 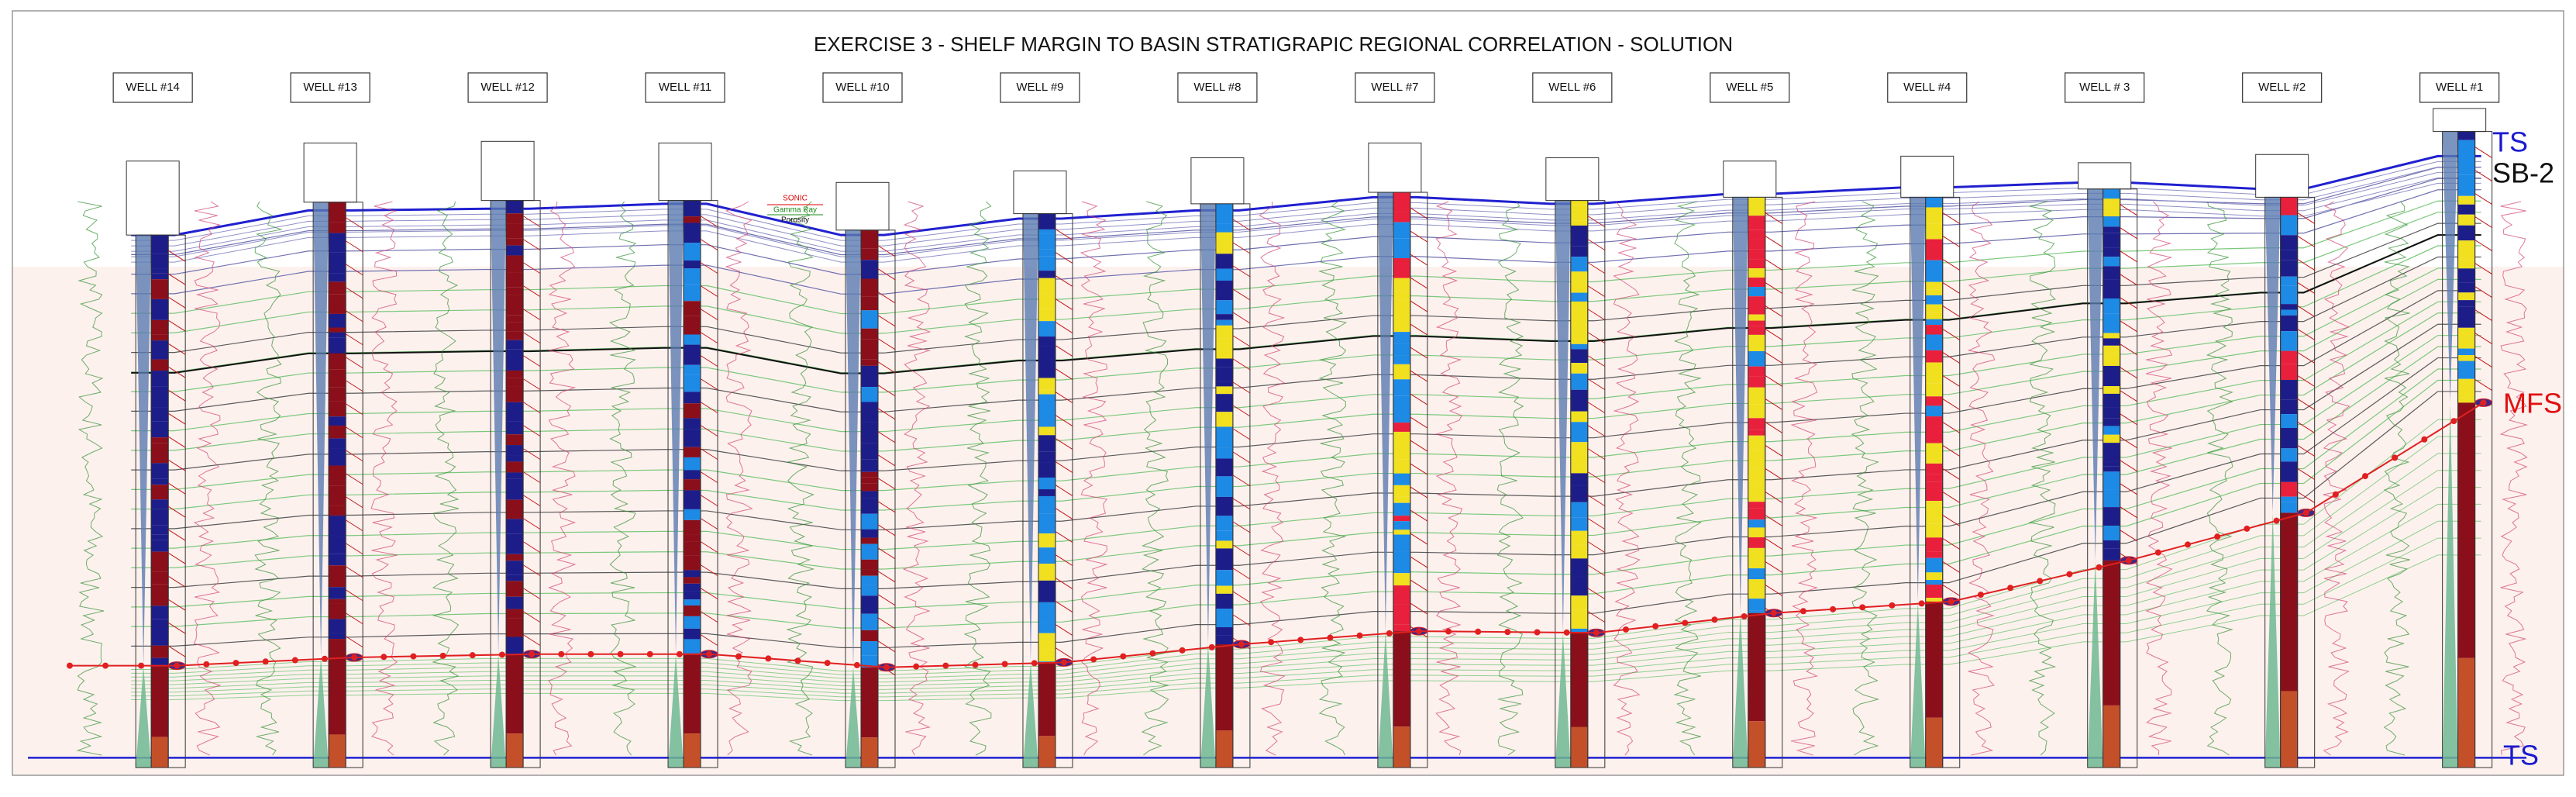 I want to click on column-header, so click(x=1217, y=181).